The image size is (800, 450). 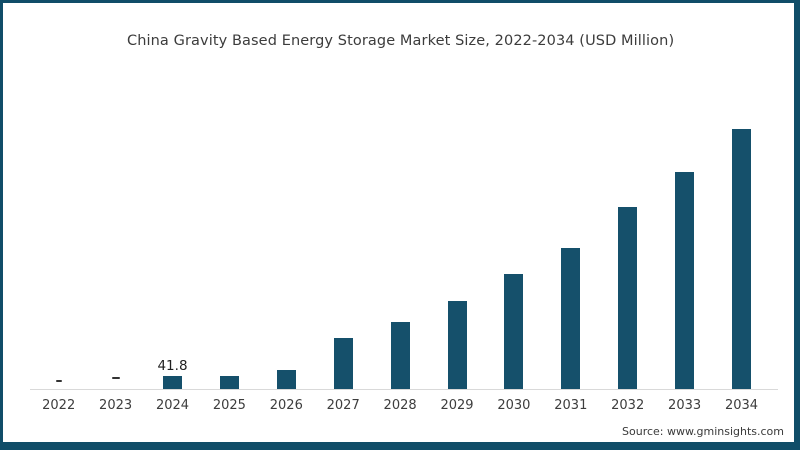 What do you see at coordinates (59, 405) in the screenshot?
I see `x-tick-2022: 2022` at bounding box center [59, 405].